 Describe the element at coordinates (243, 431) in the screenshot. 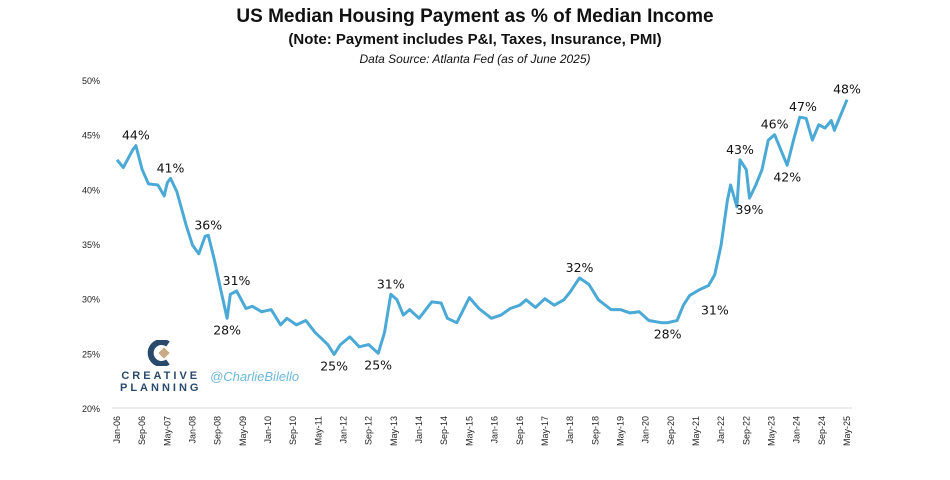

I see `x-tick-label: May-09` at that location.